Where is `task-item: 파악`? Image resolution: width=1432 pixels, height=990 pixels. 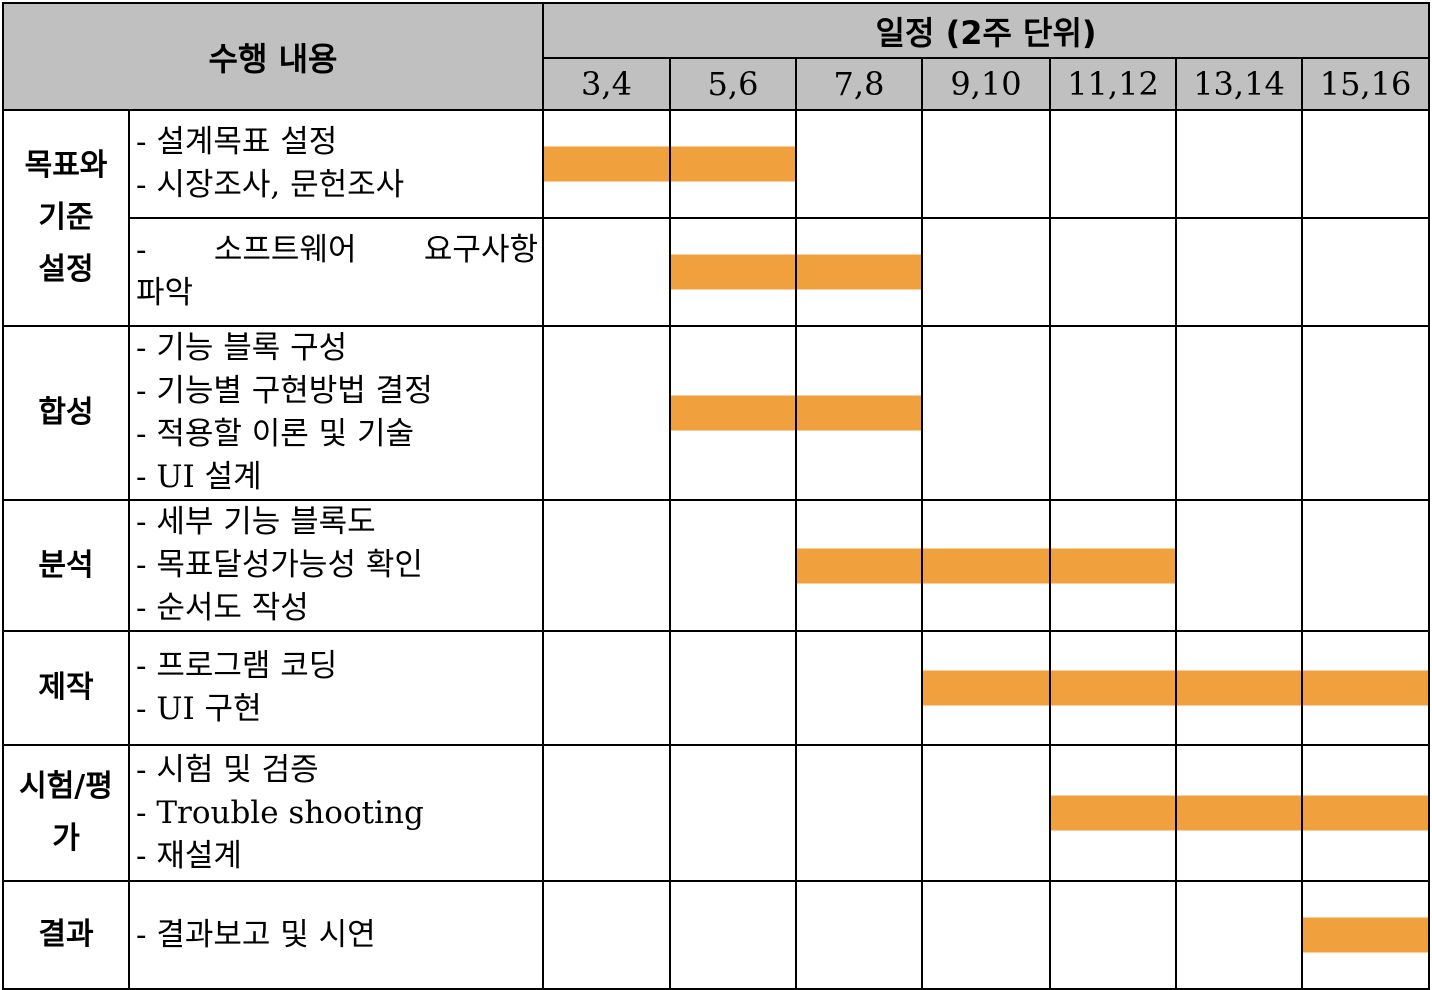
task-item: 파악 is located at coordinates (165, 293).